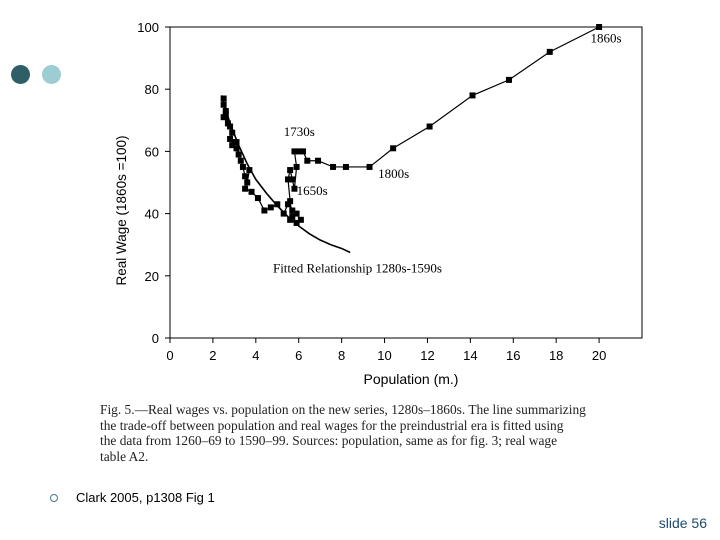 This screenshot has height=540, width=720. Describe the element at coordinates (299, 131) in the screenshot. I see `chart-annotation: 1730s` at that location.